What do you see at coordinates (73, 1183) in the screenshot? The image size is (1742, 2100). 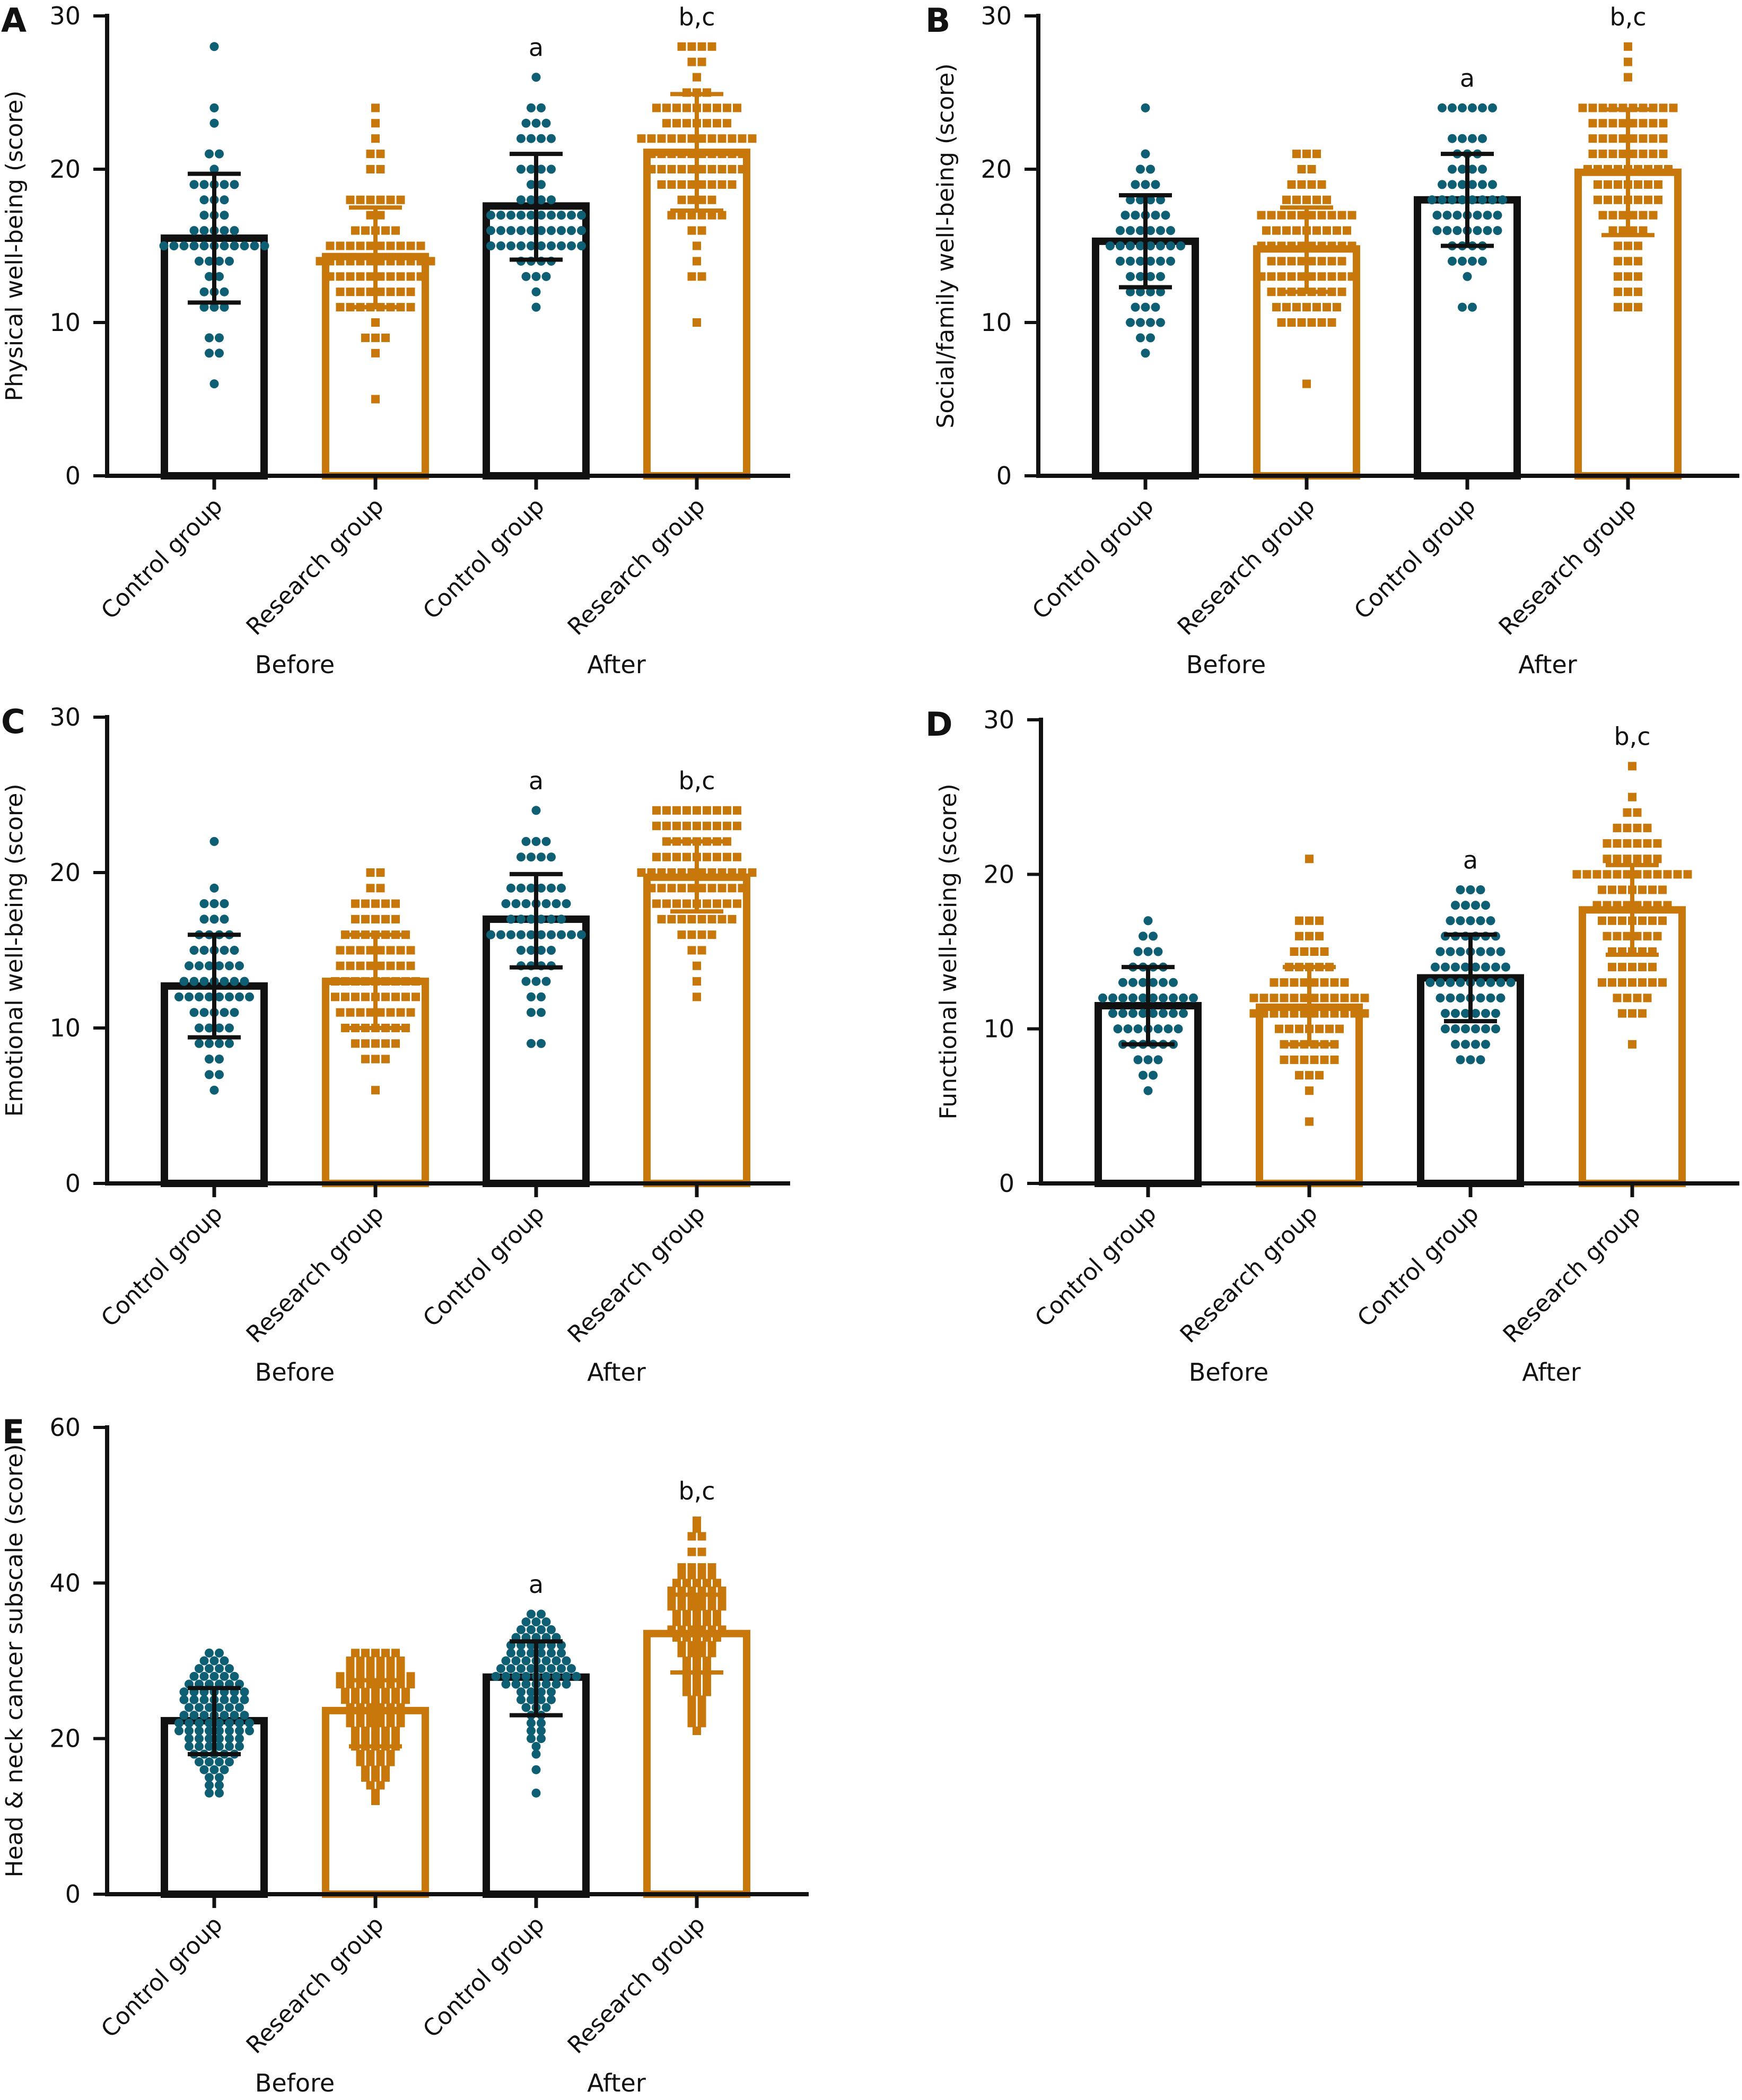 I see `y-tick-label: 0` at bounding box center [73, 1183].